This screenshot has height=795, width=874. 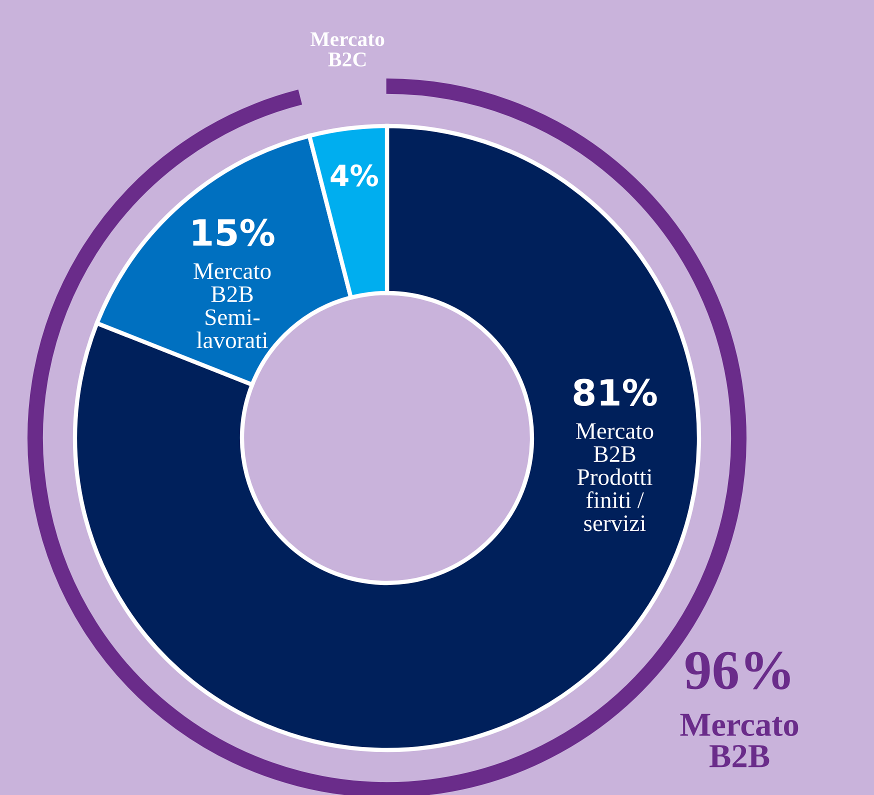 I want to click on slice-label: Mercato B2B Semi- lavorati, so click(x=232, y=305).